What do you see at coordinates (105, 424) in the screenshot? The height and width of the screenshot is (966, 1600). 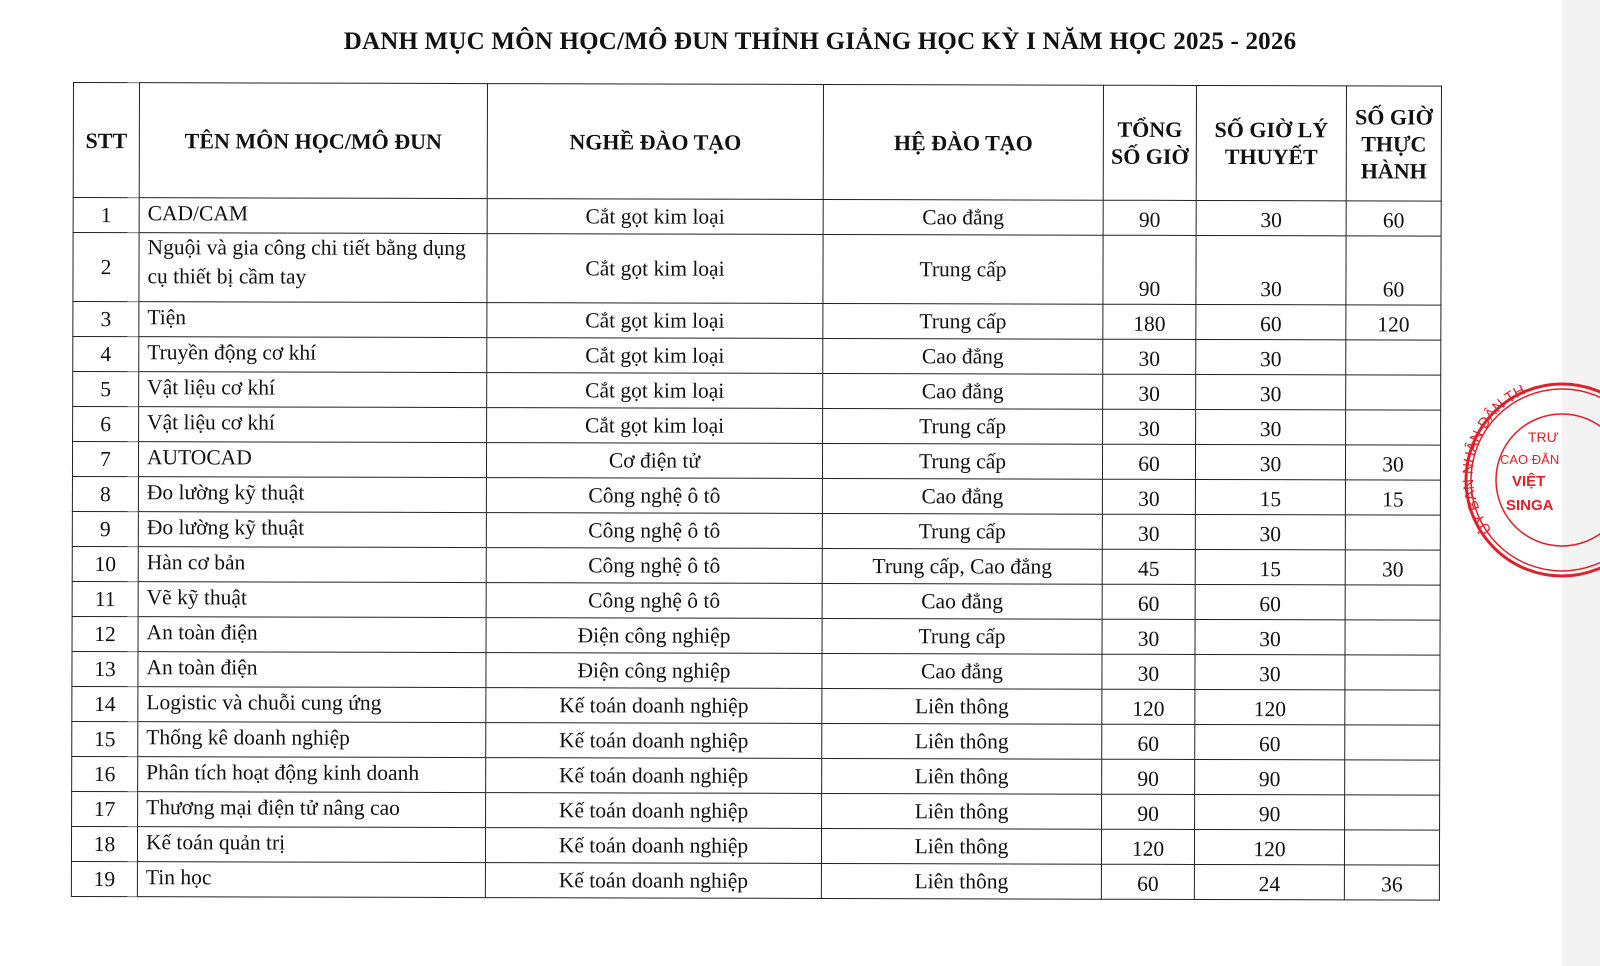 I see `cell-row-number: 6` at bounding box center [105, 424].